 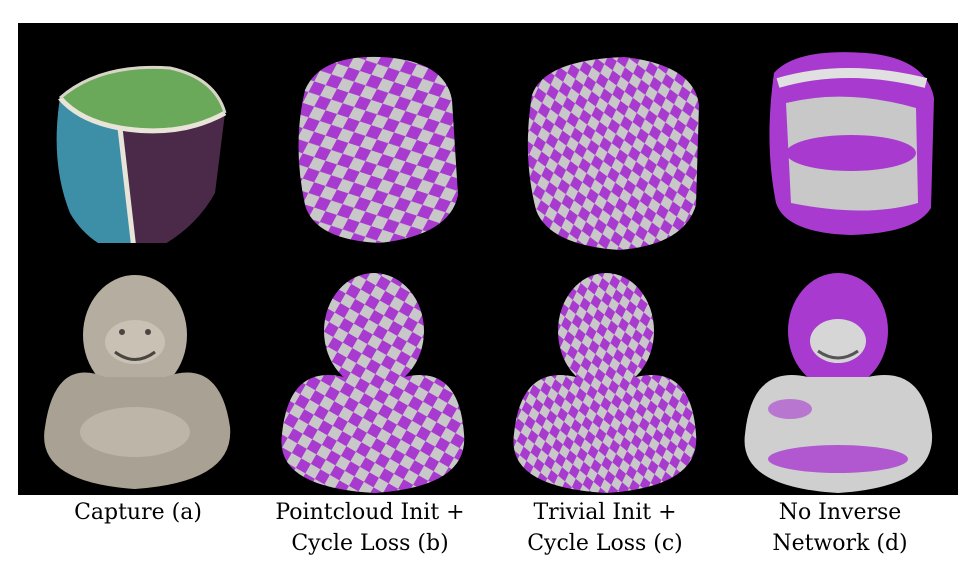 What do you see at coordinates (840, 528) in the screenshot?
I see `caption-d: No Inverse Network (d)` at bounding box center [840, 528].